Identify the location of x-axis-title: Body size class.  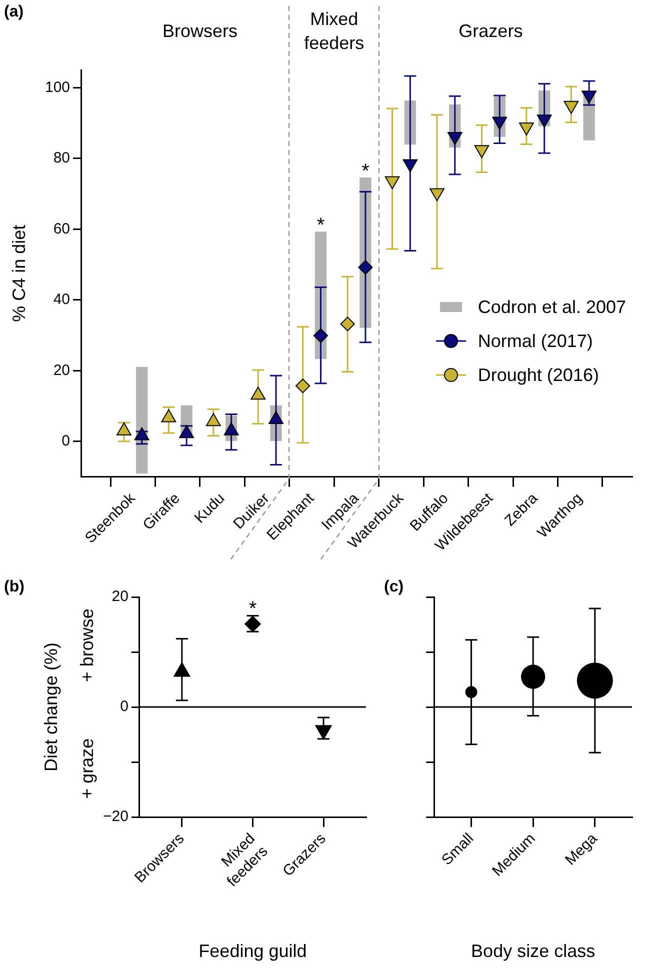
(533, 951).